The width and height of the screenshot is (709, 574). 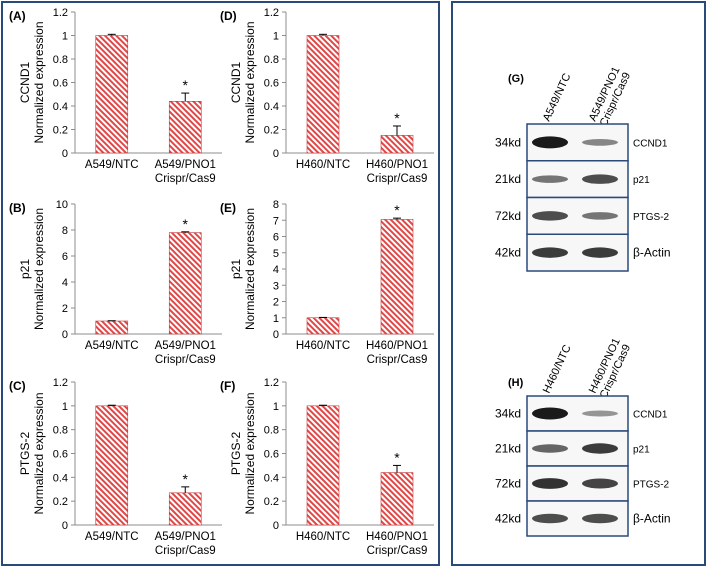 I want to click on panel-label: (A), so click(x=17, y=16).